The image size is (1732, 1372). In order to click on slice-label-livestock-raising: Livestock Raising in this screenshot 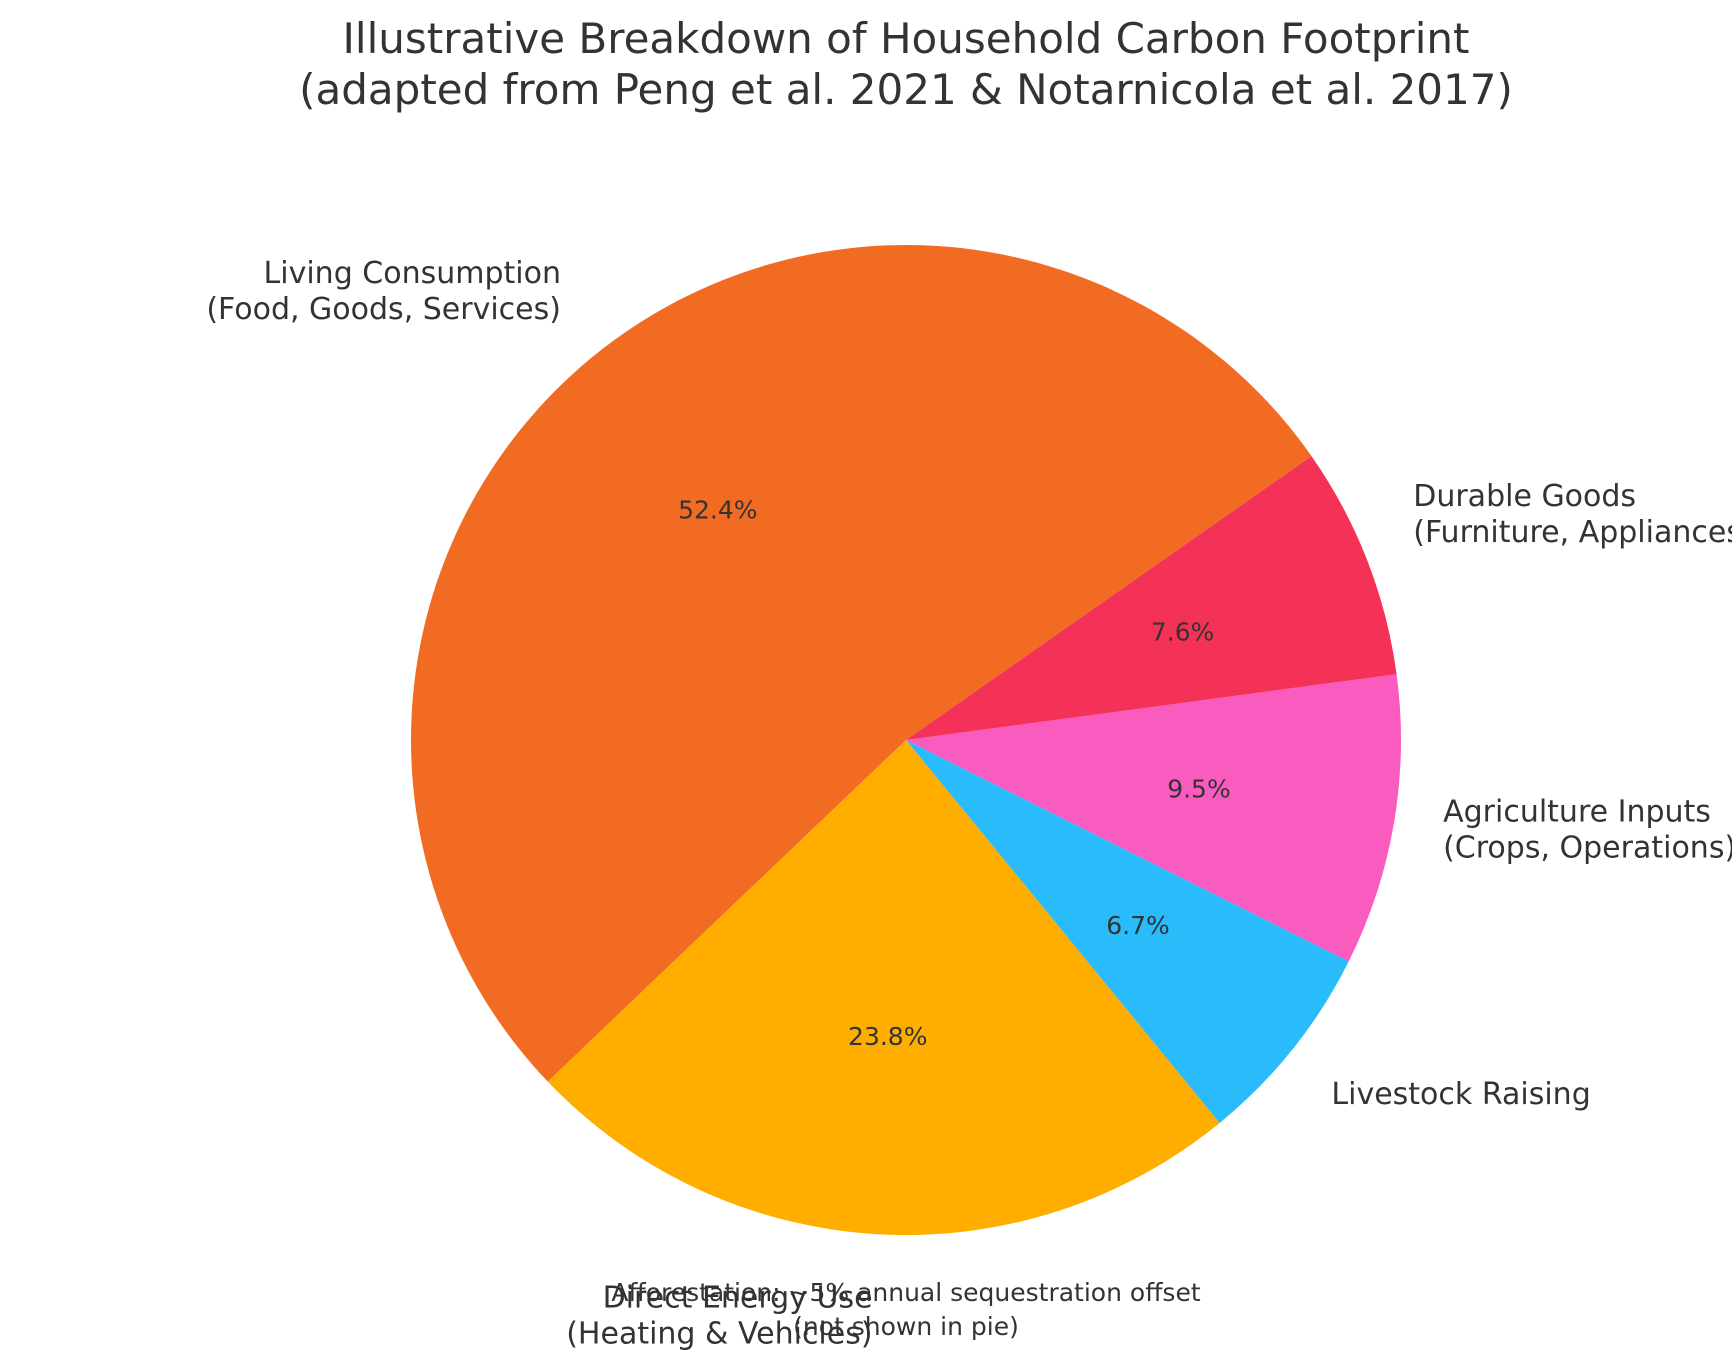, I will do `click(1460, 1094)`.